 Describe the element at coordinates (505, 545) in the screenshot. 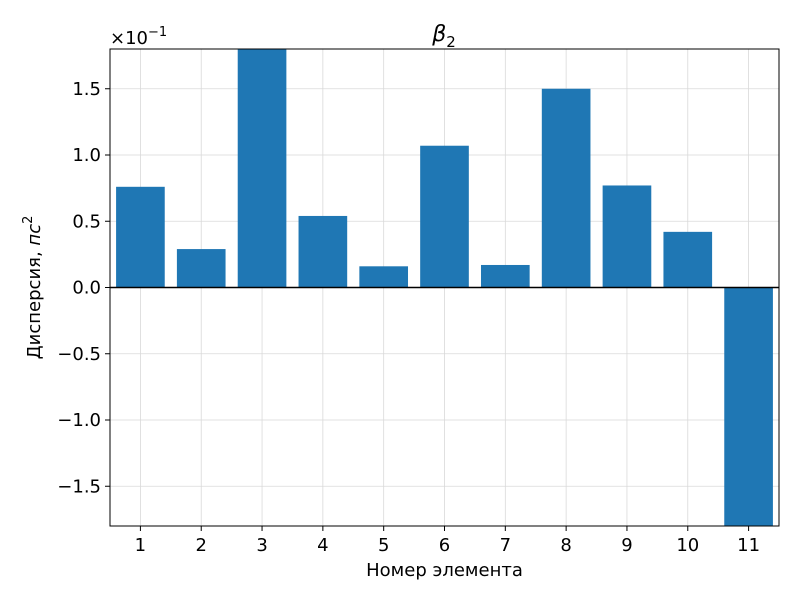

I see `x-tick-label: 7` at that location.